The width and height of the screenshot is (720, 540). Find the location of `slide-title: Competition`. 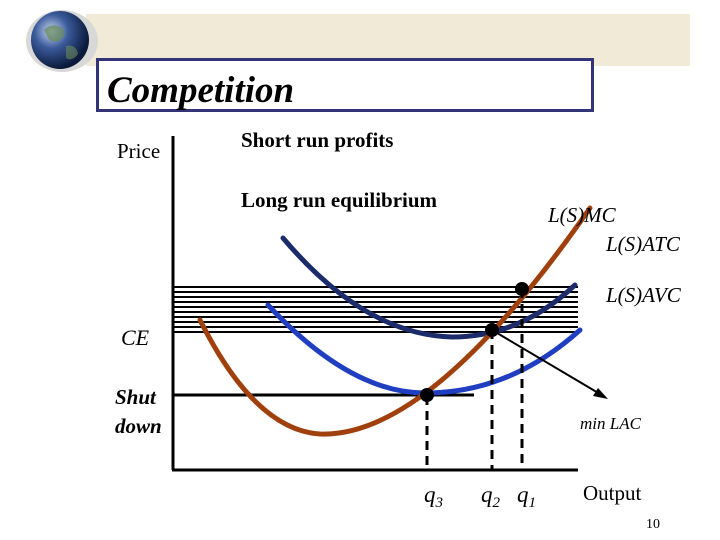

slide-title: Competition is located at coordinates (201, 90).